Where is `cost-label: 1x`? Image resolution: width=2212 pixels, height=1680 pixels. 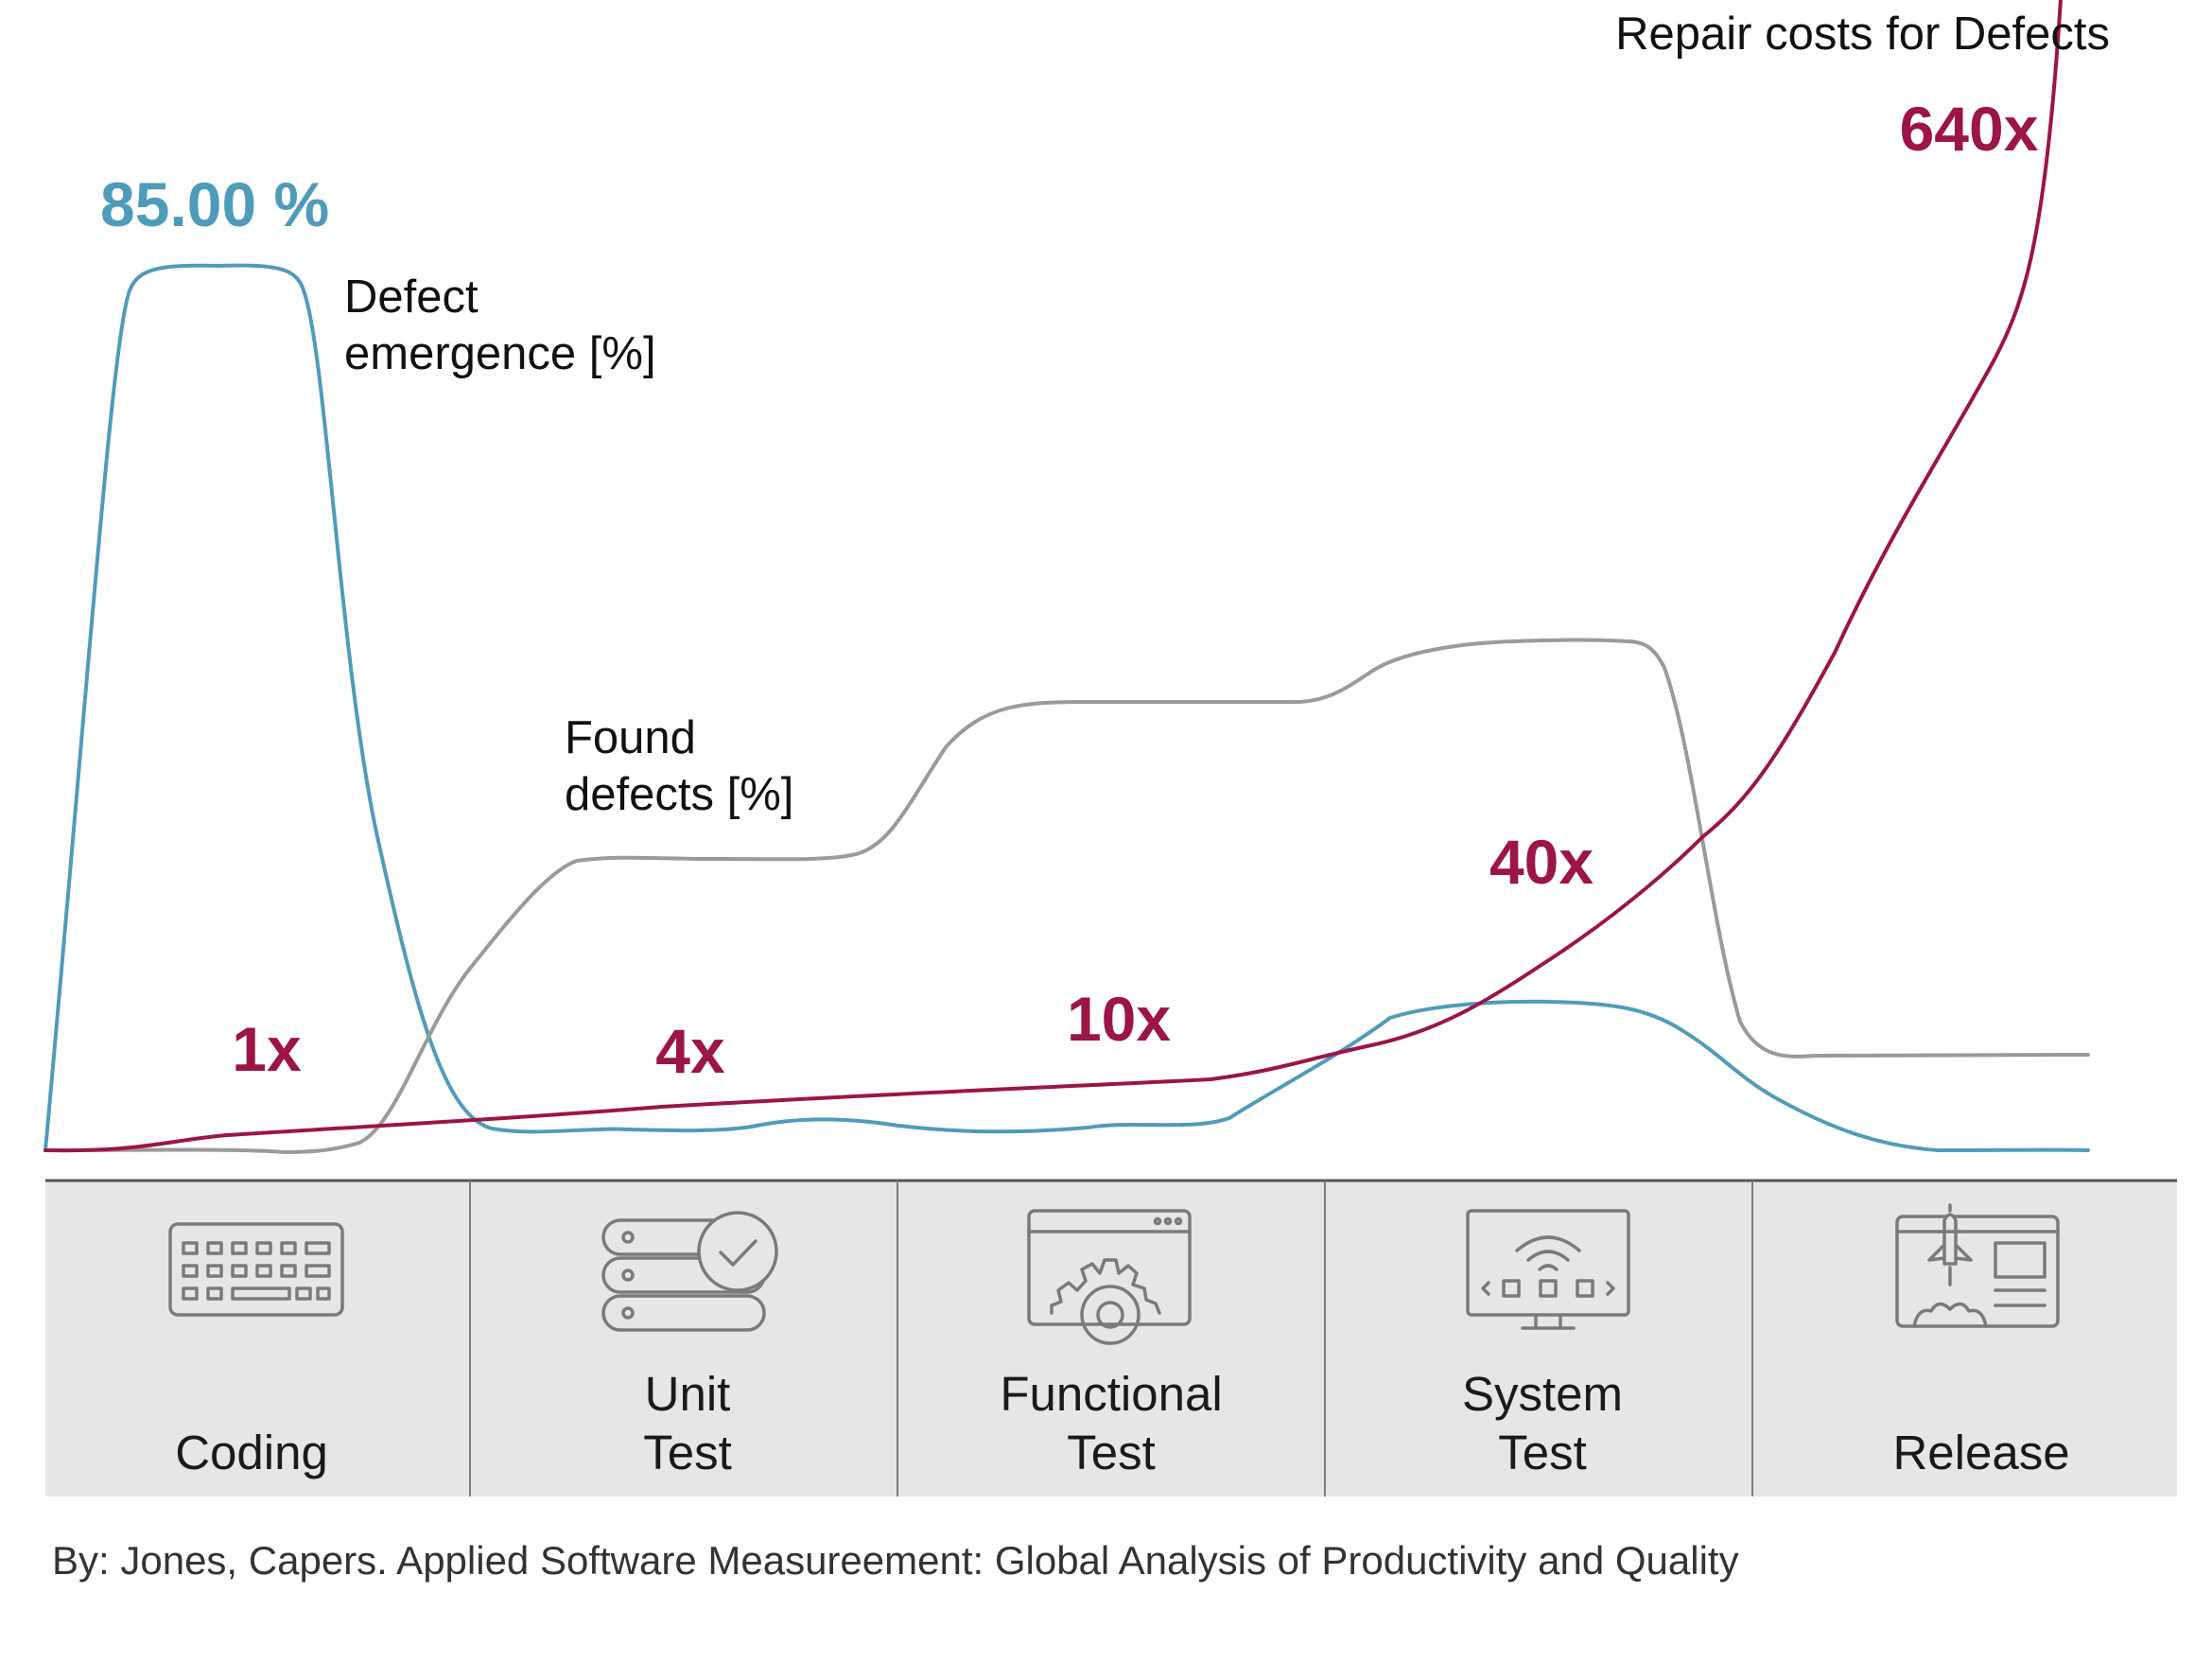 cost-label: 1x is located at coordinates (267, 1049).